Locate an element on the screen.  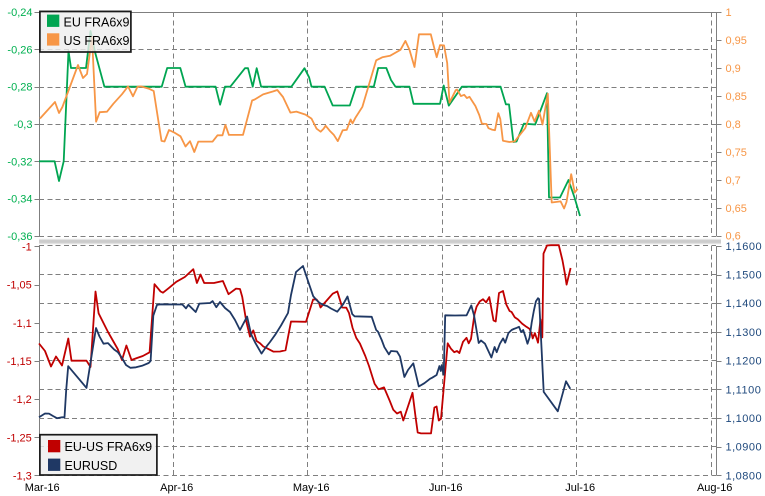
svg-text: -0,3 is located at coordinates (23, 125).